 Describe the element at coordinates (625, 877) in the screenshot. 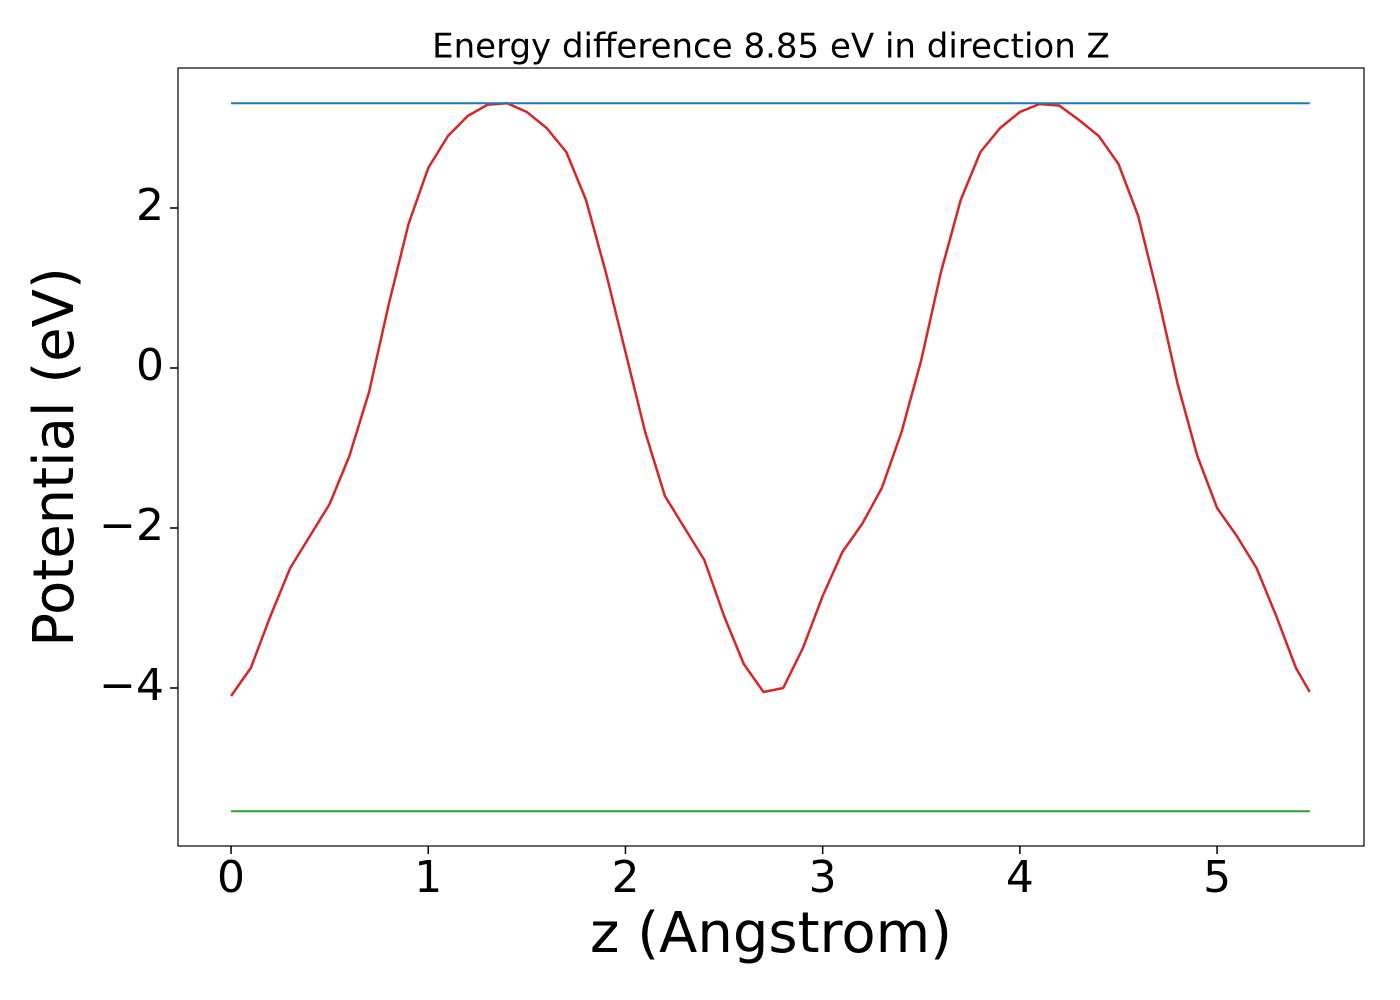

I see `x-tick-label: 2` at that location.